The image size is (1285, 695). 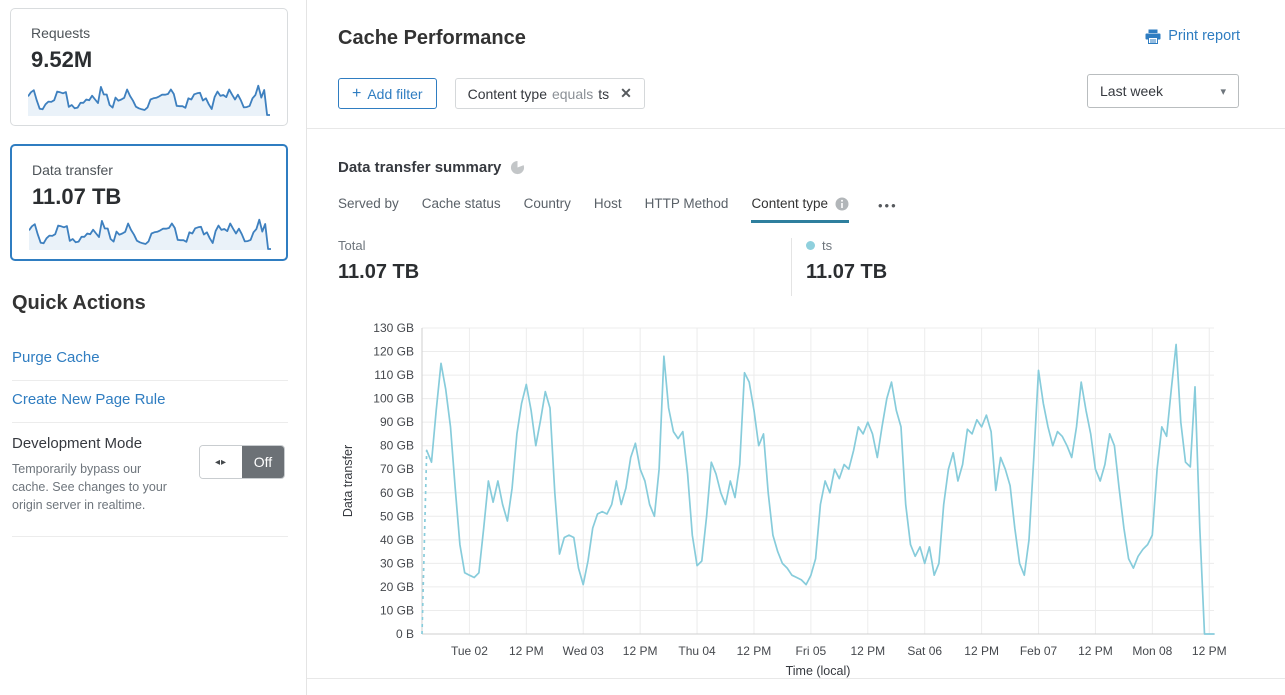 What do you see at coordinates (368, 203) in the screenshot?
I see `tab-served-by: Served by` at bounding box center [368, 203].